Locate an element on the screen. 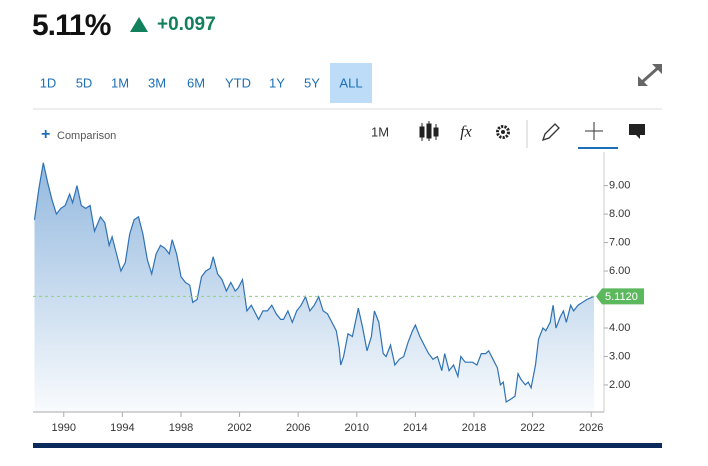  y-tick-label: 2.00 is located at coordinates (619, 385).